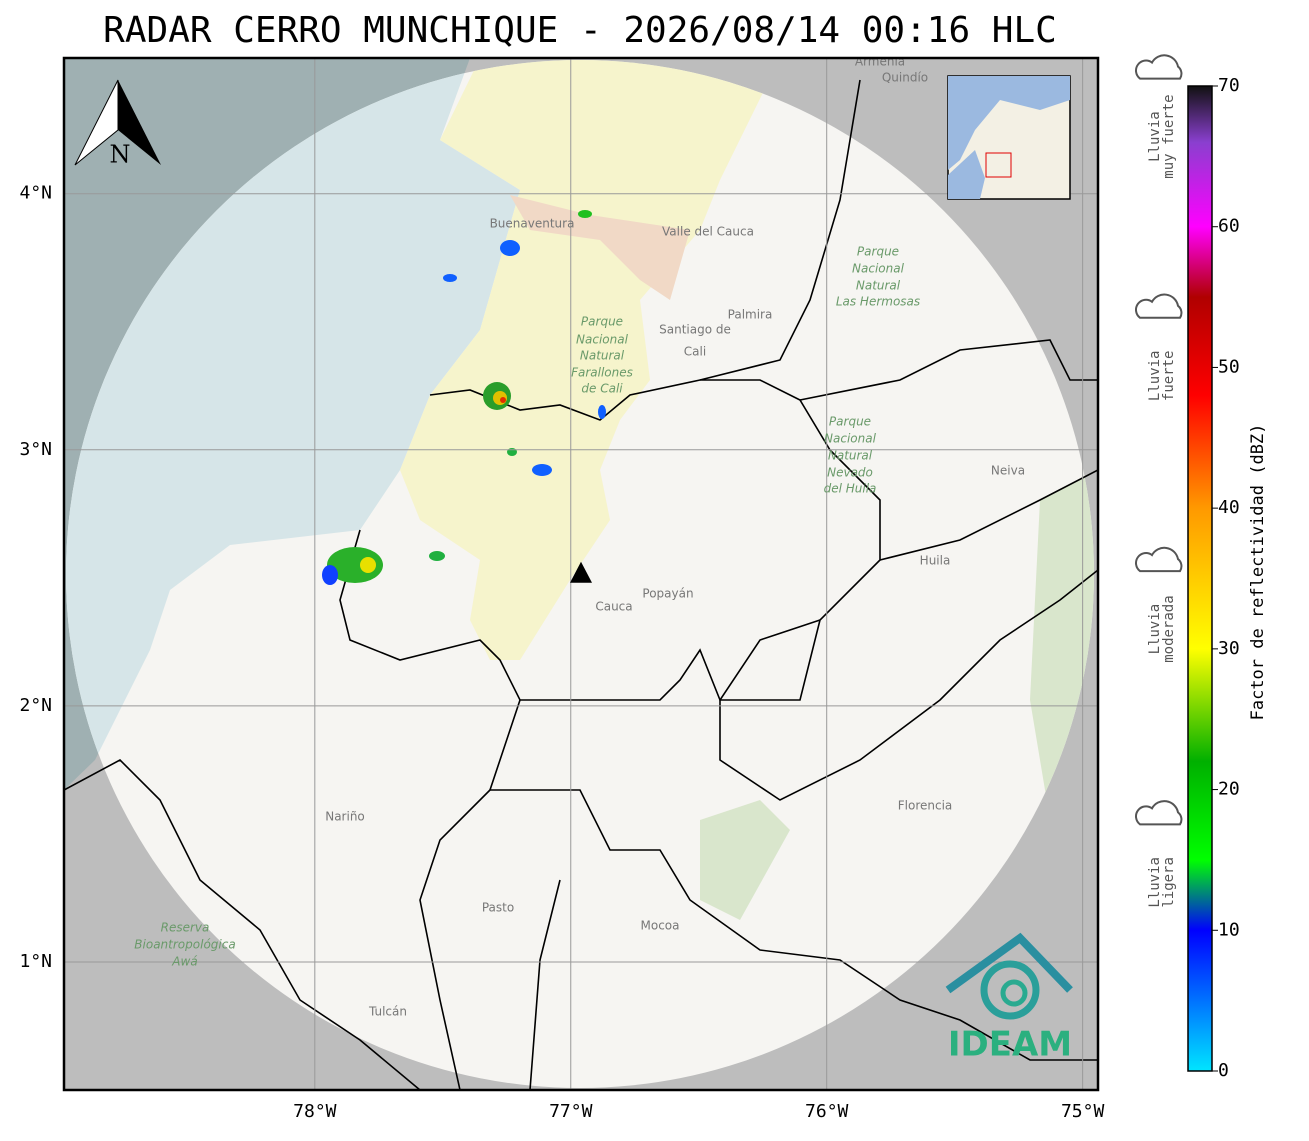  What do you see at coordinates (315, 1111) in the screenshot?
I see `lon-tick-label: 78°W` at bounding box center [315, 1111].